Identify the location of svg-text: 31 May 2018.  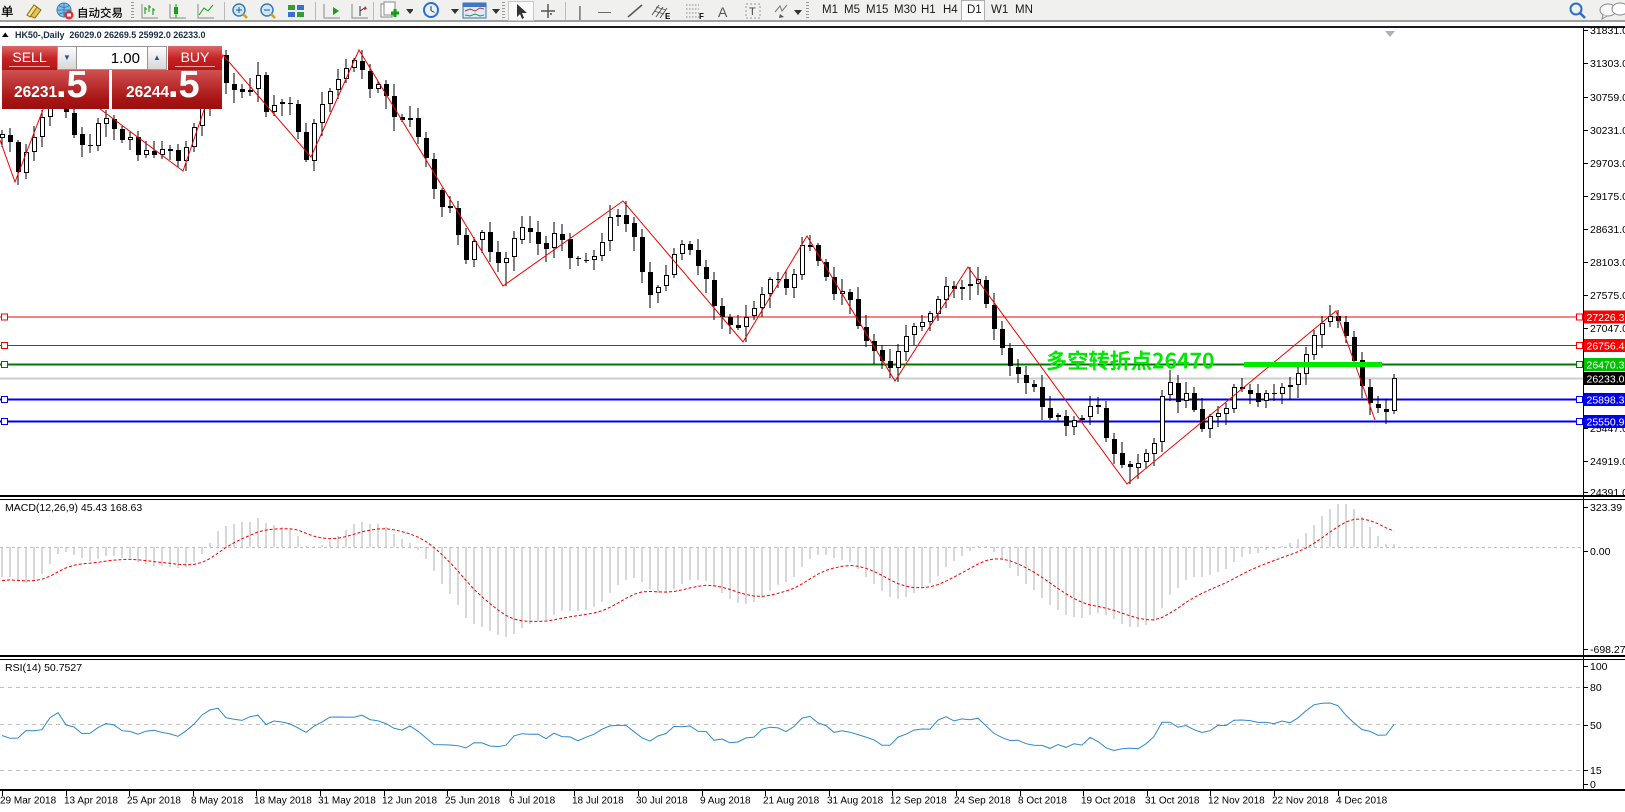
(347, 801).